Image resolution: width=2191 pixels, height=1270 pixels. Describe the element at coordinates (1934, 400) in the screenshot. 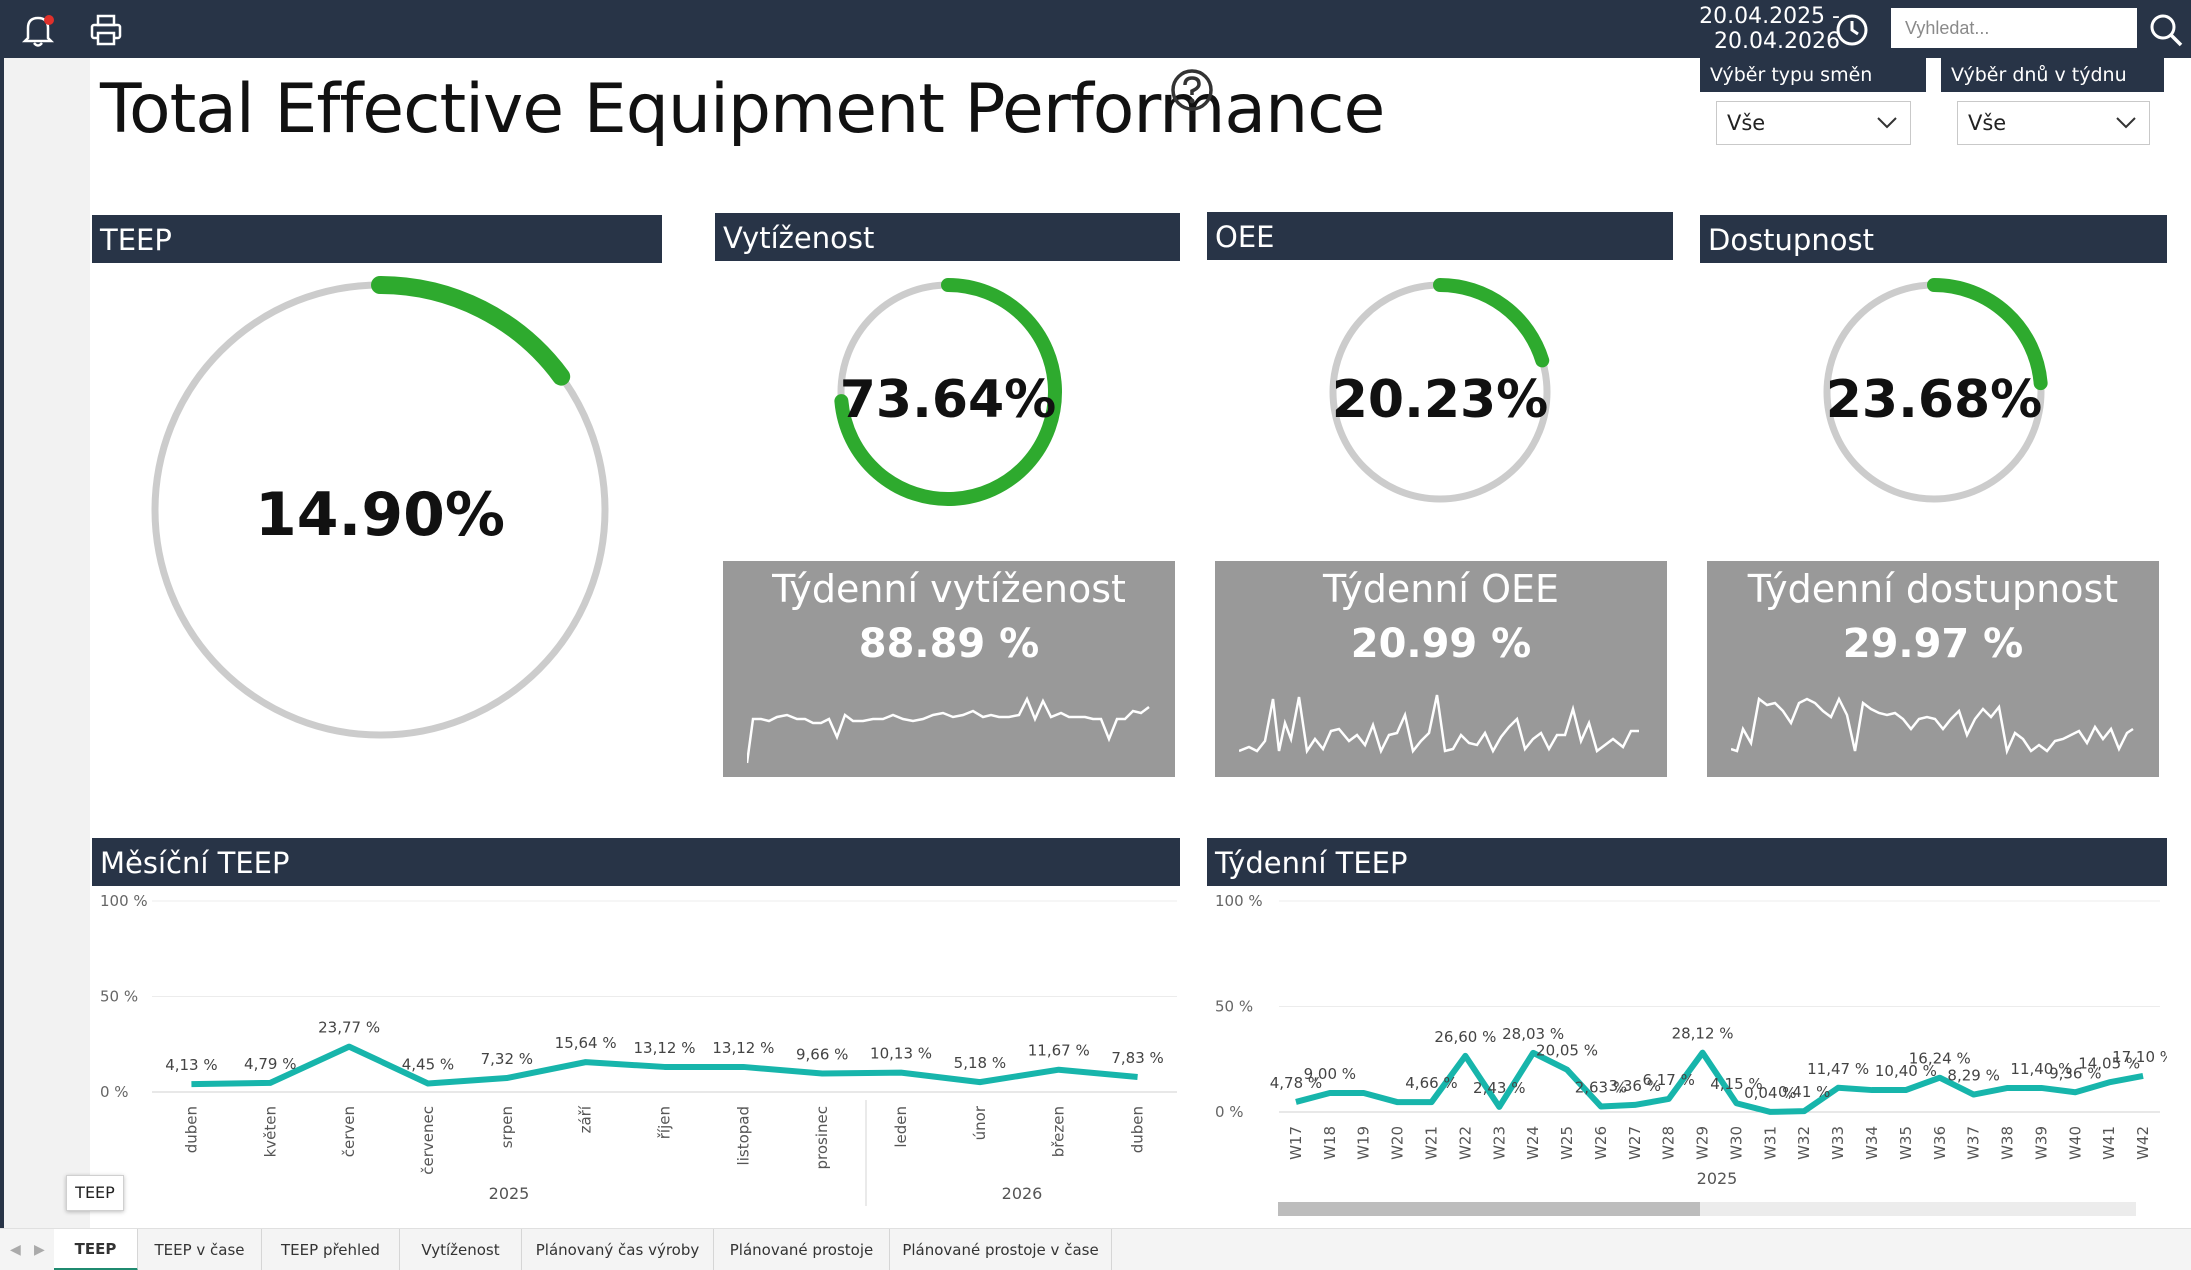

I see `dostupnost-value: 23.68%` at that location.